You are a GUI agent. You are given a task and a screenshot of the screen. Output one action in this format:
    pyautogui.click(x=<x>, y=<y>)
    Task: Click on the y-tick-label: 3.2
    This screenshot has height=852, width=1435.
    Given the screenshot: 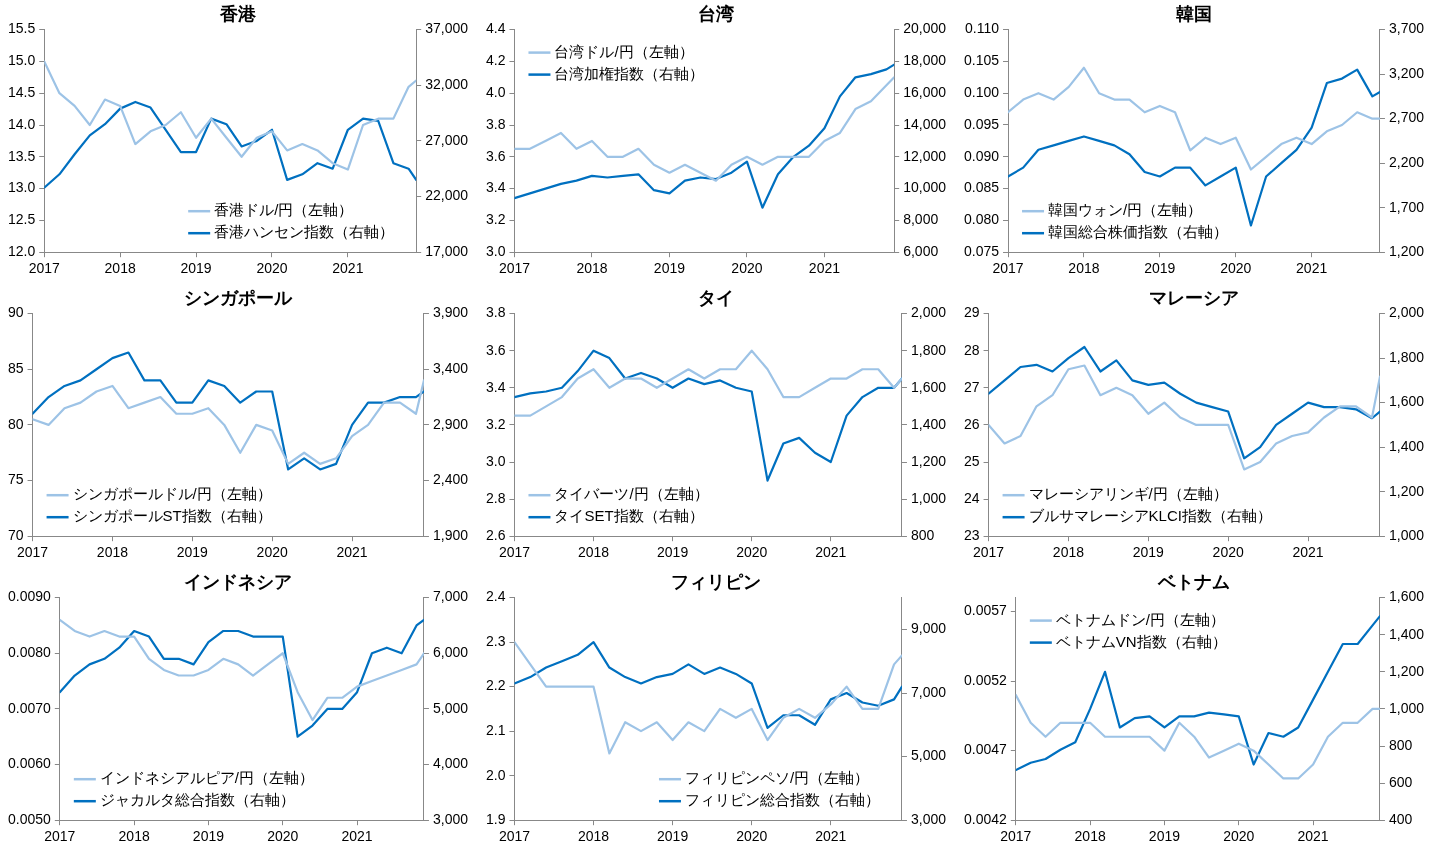 What is the action you would take?
    pyautogui.click(x=495, y=219)
    